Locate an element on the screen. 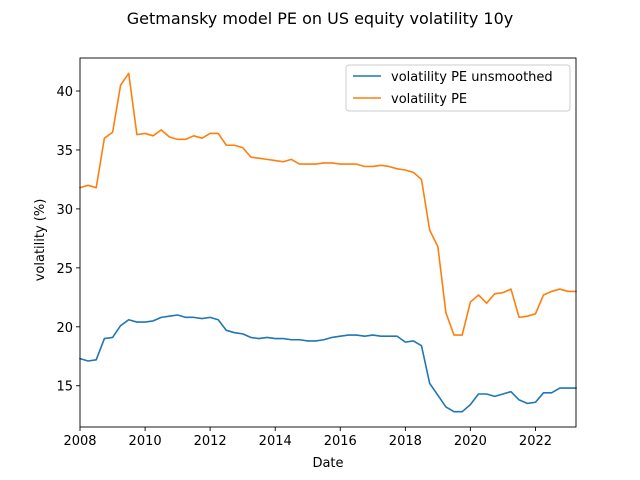 This screenshot has width=640, height=480. y-tick-label: 20 is located at coordinates (64, 328).